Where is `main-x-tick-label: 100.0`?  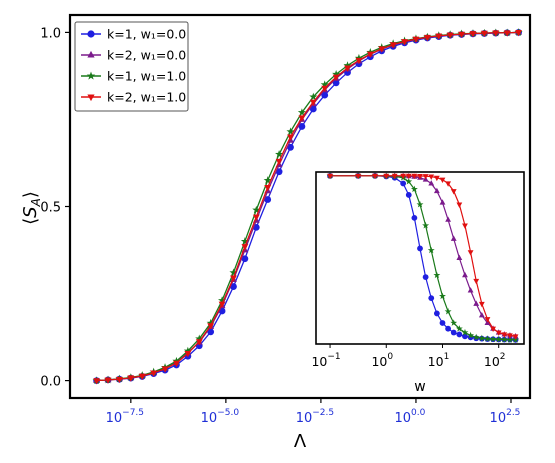
main-x-tick-label: 100.0 is located at coordinates (410, 417).